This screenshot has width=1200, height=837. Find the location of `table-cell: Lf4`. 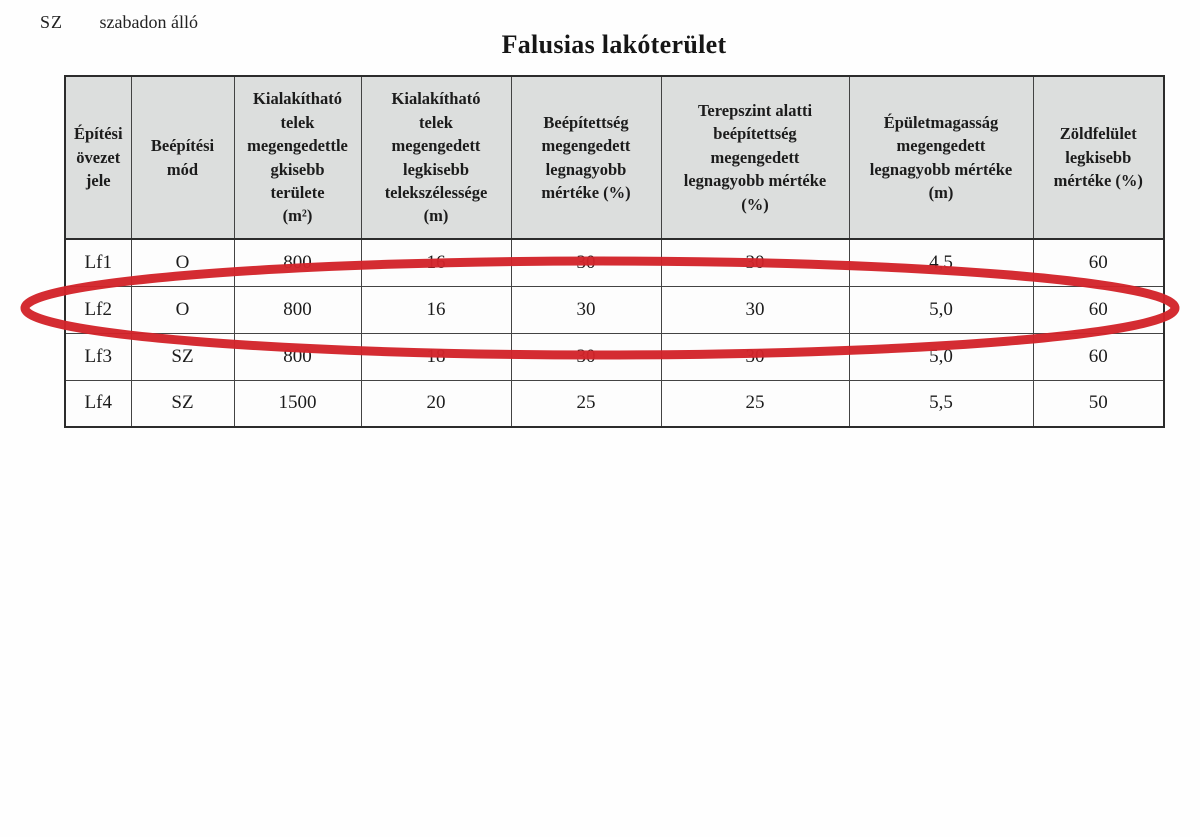

table-cell: Lf4 is located at coordinates (98, 403).